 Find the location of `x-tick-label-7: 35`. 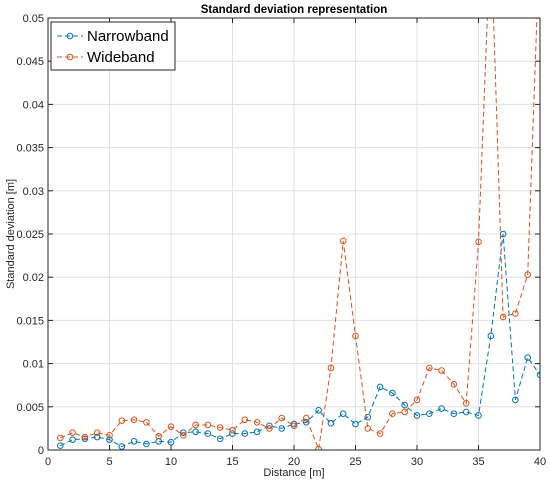

x-tick-label-7: 35 is located at coordinates (478, 462).